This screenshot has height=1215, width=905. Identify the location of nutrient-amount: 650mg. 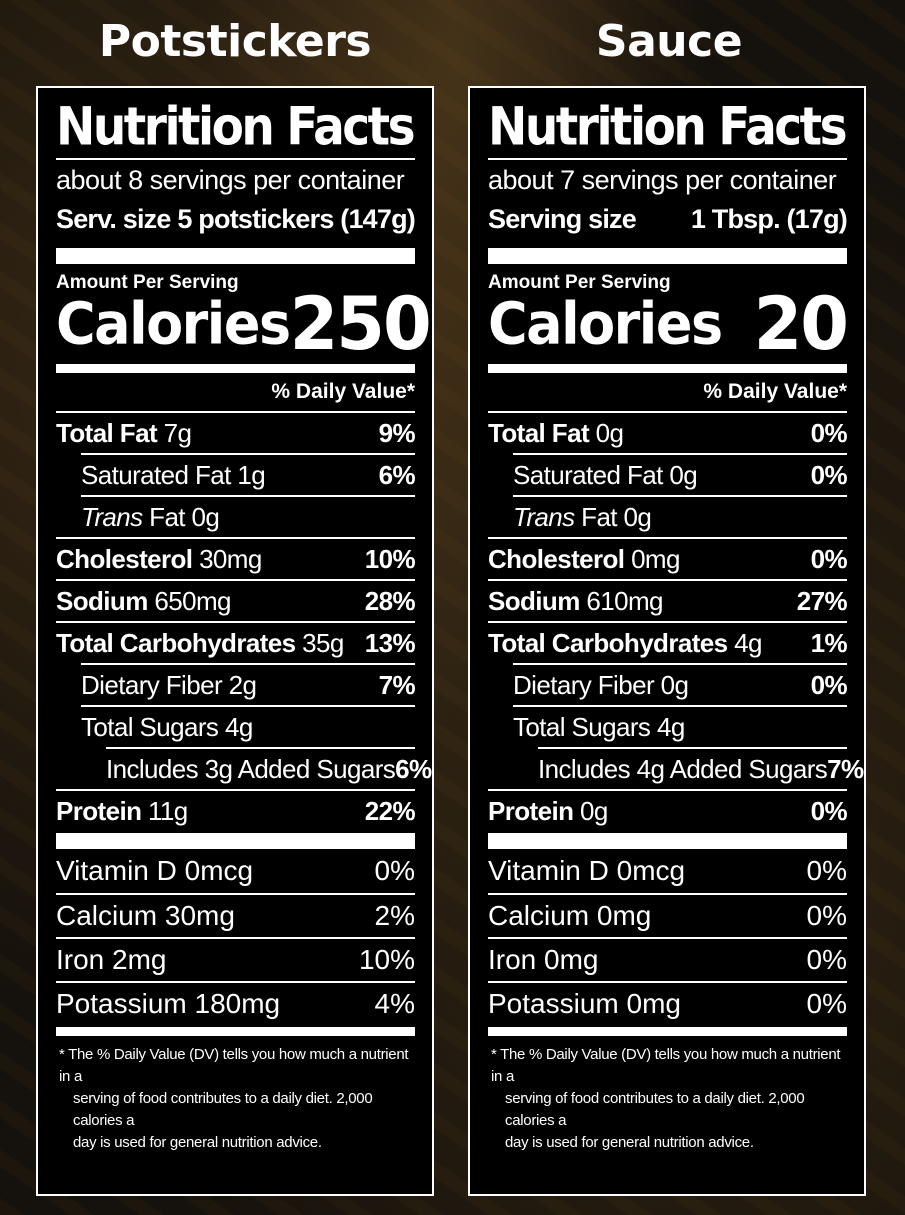
(192, 600).